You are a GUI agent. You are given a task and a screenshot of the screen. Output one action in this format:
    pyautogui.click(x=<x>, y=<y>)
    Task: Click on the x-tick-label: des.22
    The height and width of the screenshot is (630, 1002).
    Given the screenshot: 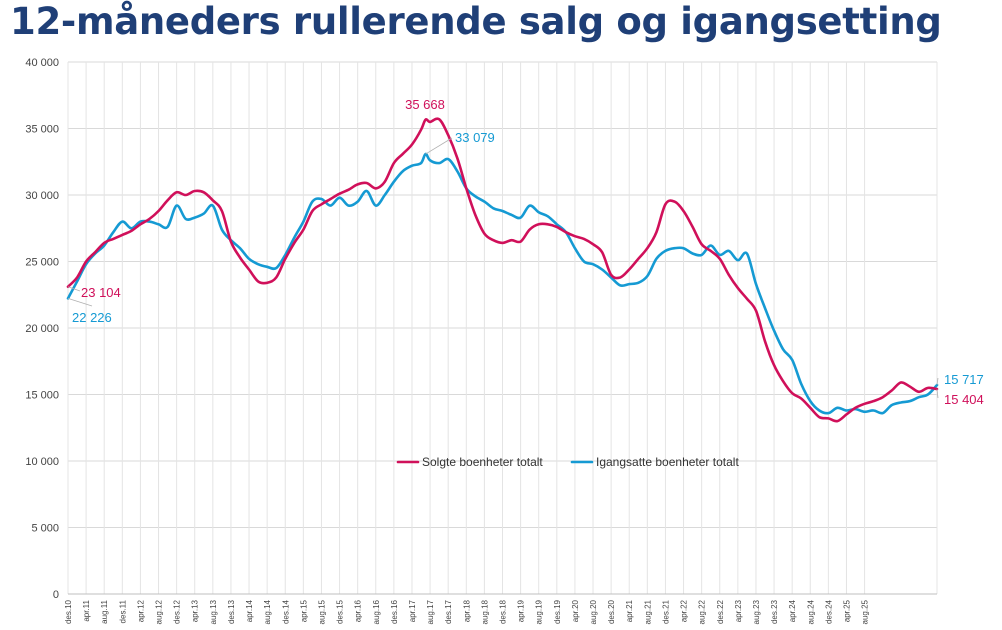 What is the action you would take?
    pyautogui.click(x=720, y=611)
    